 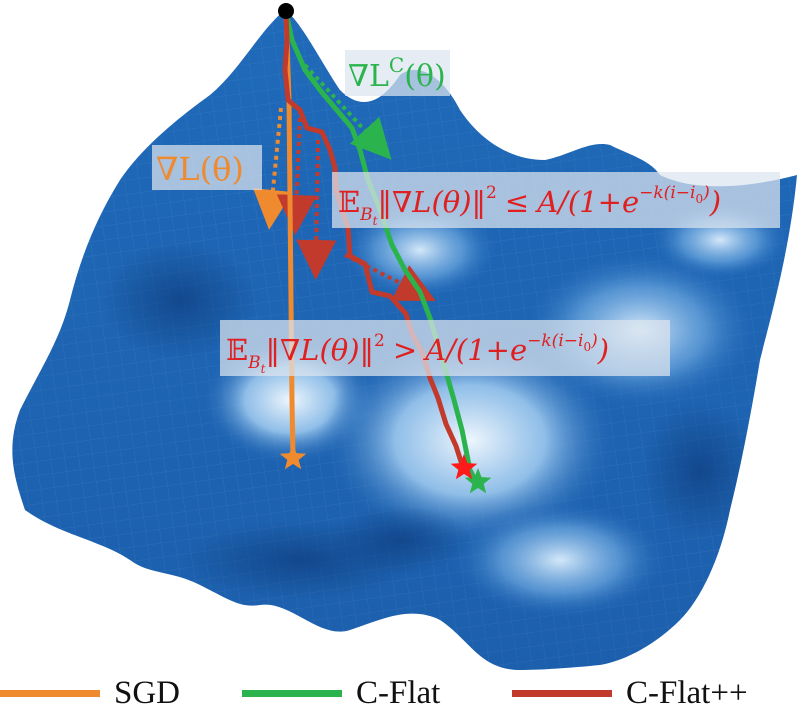 I want to click on cond-low-subsub: t, so click(x=375, y=221).